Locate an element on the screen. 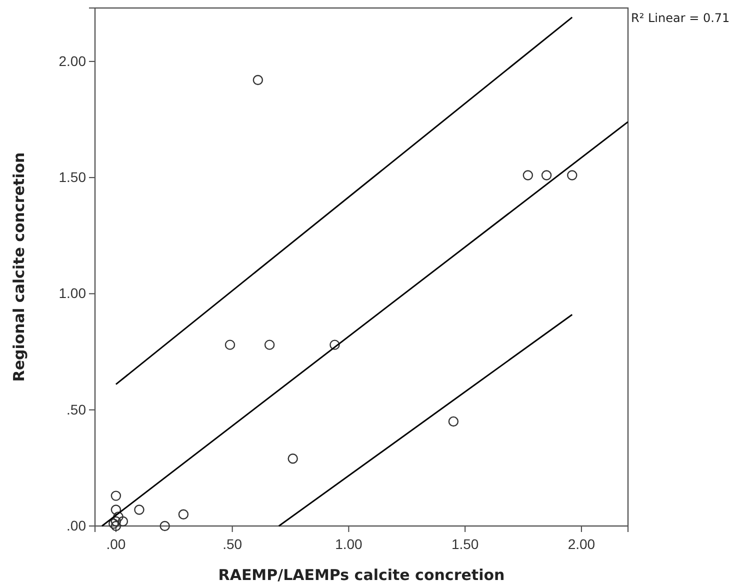 Image resolution: width=745 pixels, height=588 pixels. x-tick-label: .50 is located at coordinates (232, 544).